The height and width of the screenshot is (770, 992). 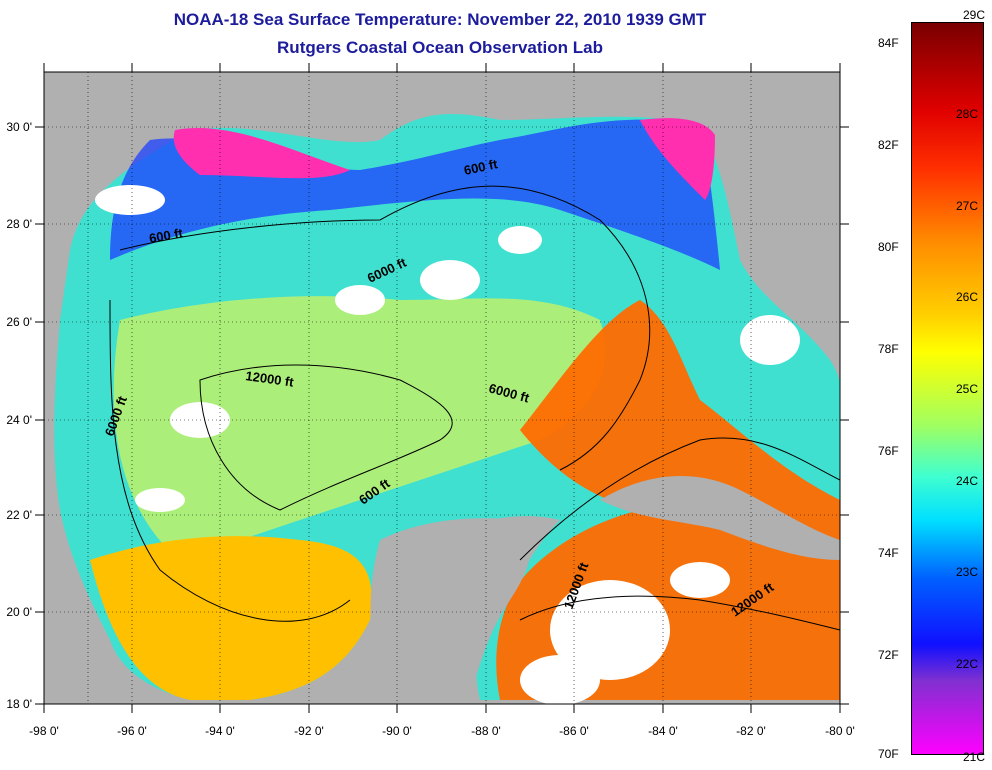 I want to click on lon-tick-label: -86 0', so click(x=574, y=731).